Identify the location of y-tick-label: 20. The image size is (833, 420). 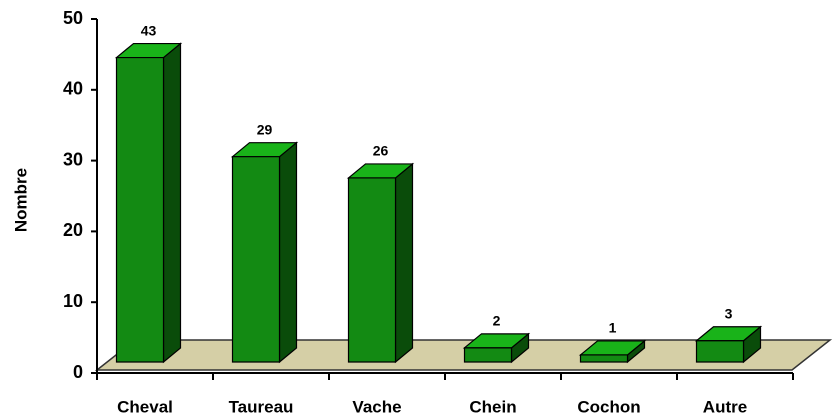
(73, 230).